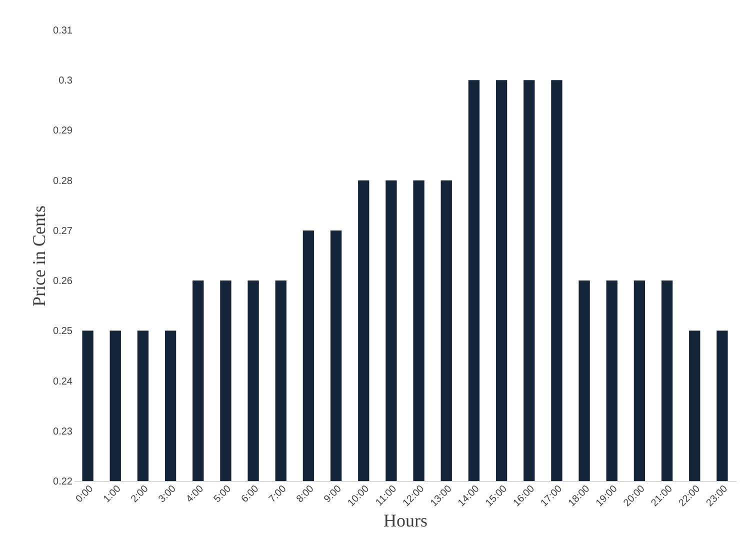 The height and width of the screenshot is (545, 751). Describe the element at coordinates (63, 31) in the screenshot. I see `y-tick-label: 0.31` at that location.